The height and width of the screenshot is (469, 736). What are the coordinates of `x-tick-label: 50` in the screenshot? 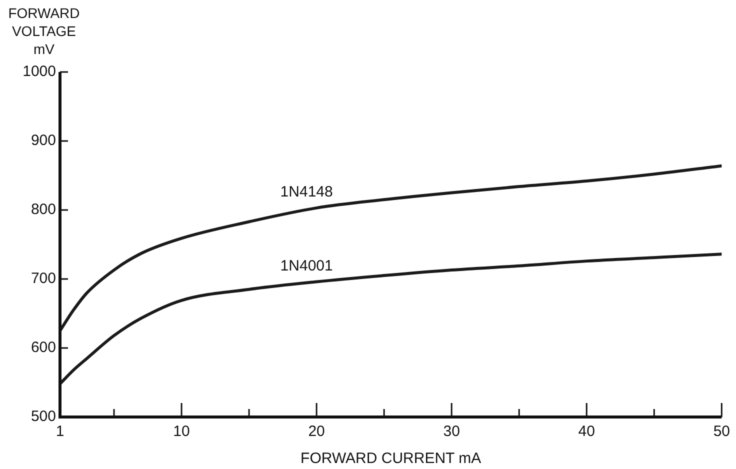 It's located at (721, 431).